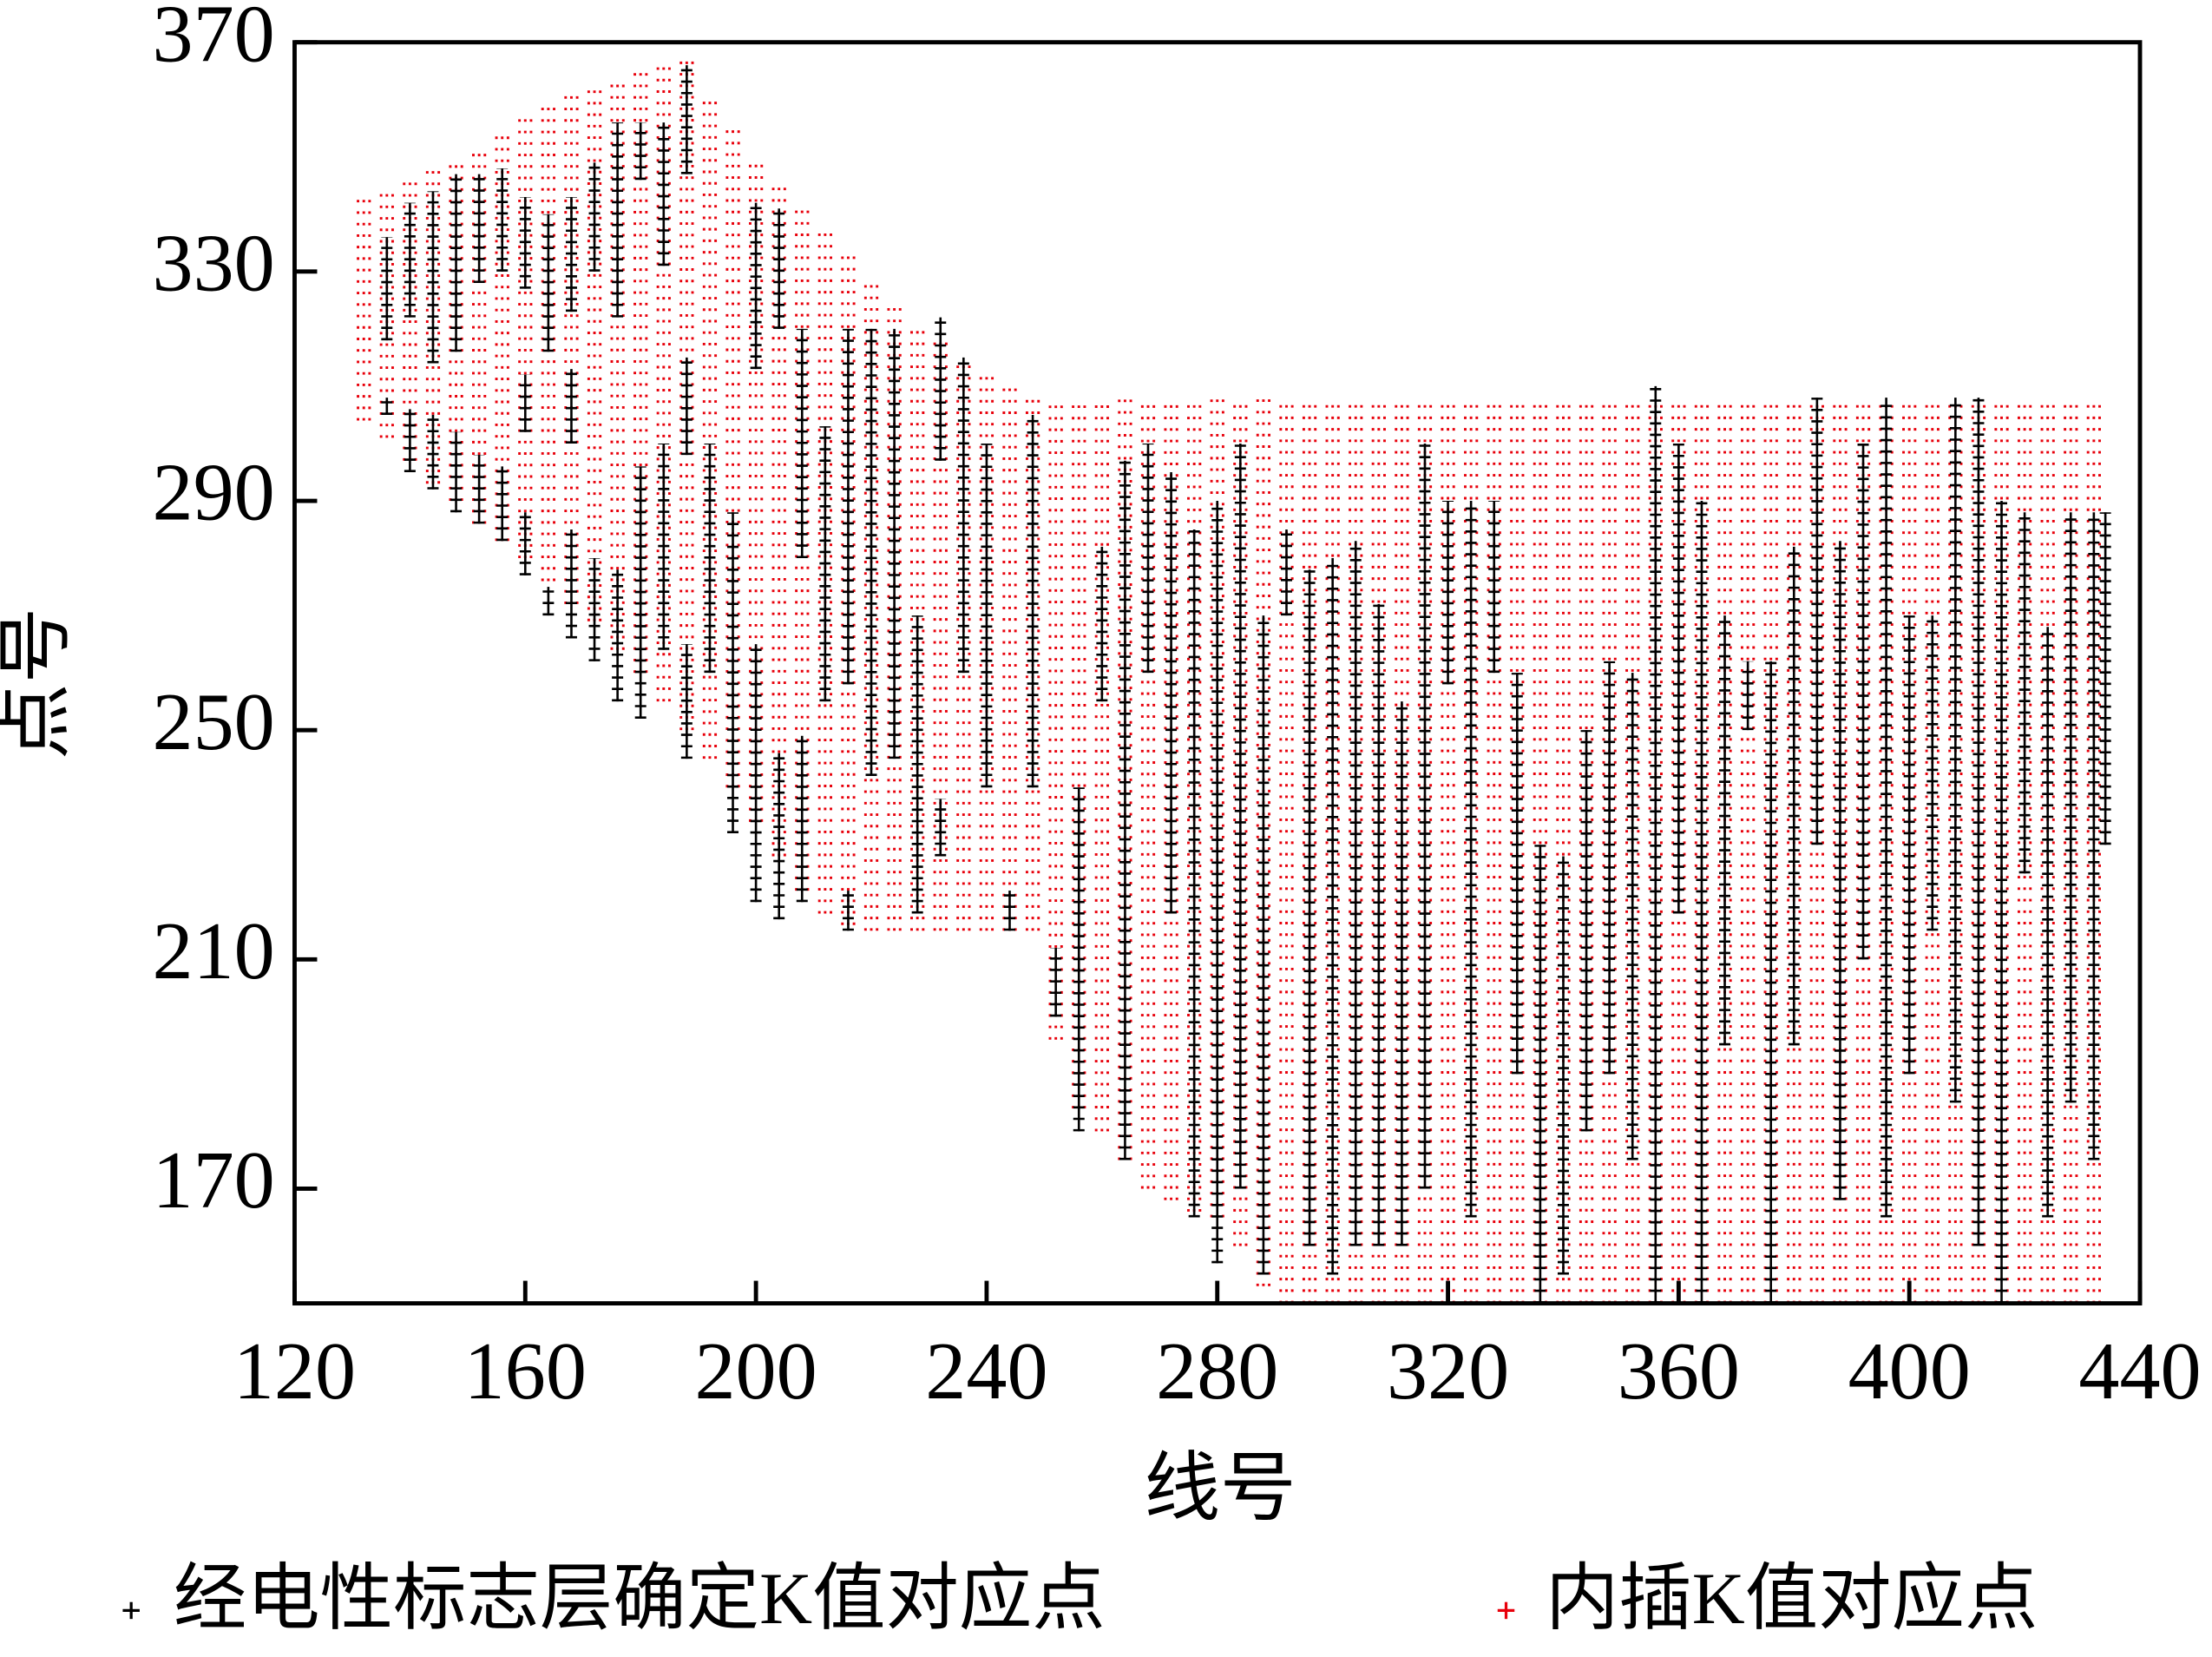 The image size is (2212, 1657). Describe the element at coordinates (39, 683) in the screenshot. I see `y-axis-label: 点号` at that location.